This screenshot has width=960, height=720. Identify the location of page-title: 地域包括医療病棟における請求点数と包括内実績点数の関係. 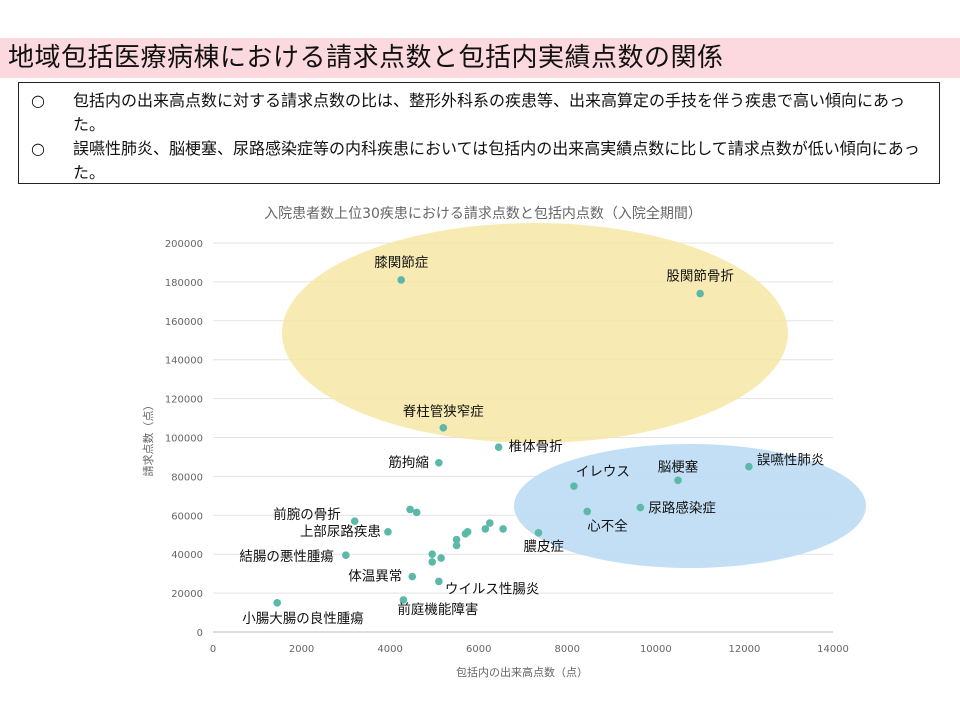
(366, 58).